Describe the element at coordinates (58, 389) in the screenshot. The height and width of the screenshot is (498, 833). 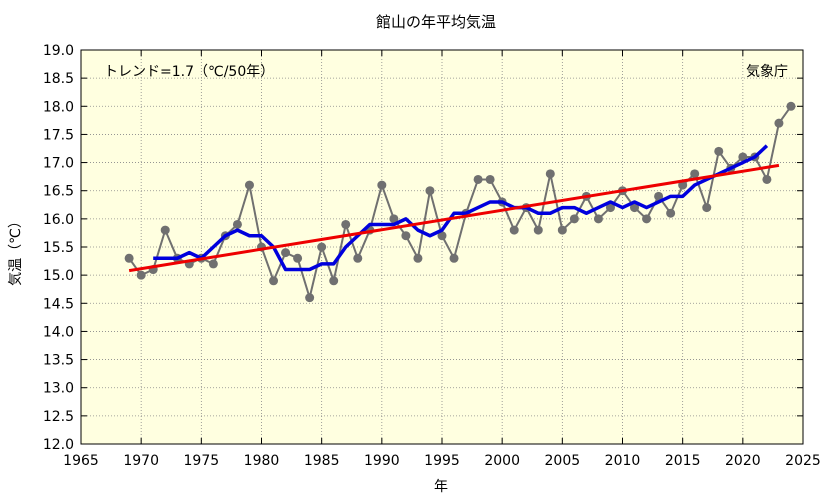
I see `y-tick-label: 13.0` at that location.